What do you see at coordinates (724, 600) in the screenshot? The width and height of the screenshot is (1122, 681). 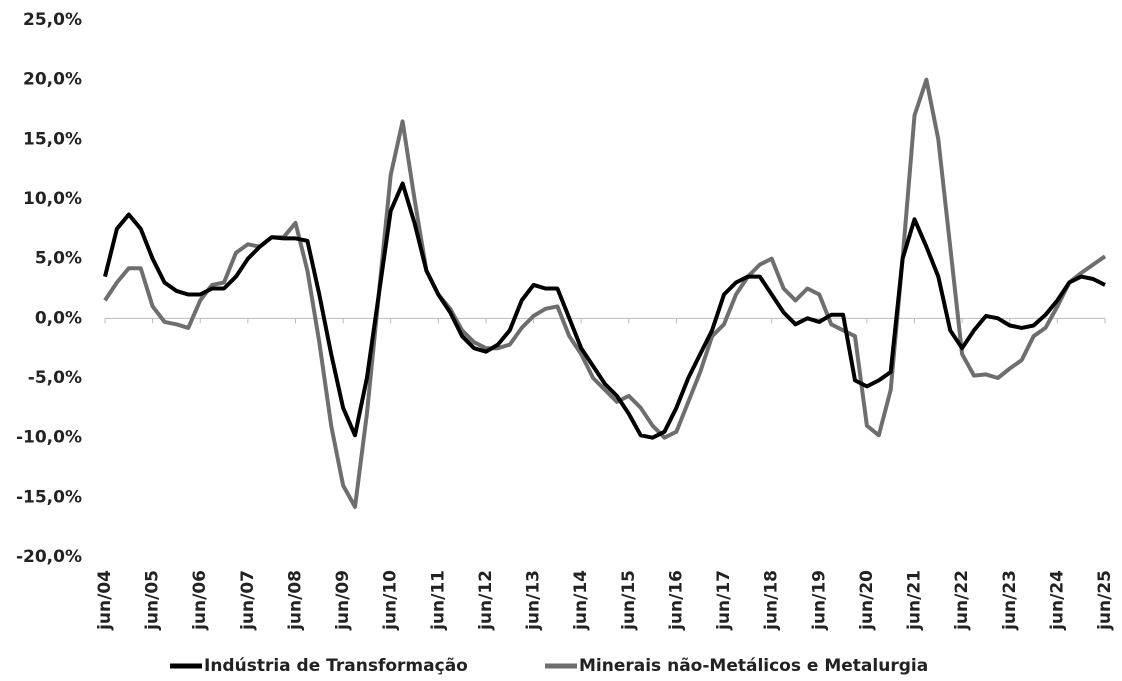 I see `x-tick-label: jun/17` at bounding box center [724, 600].